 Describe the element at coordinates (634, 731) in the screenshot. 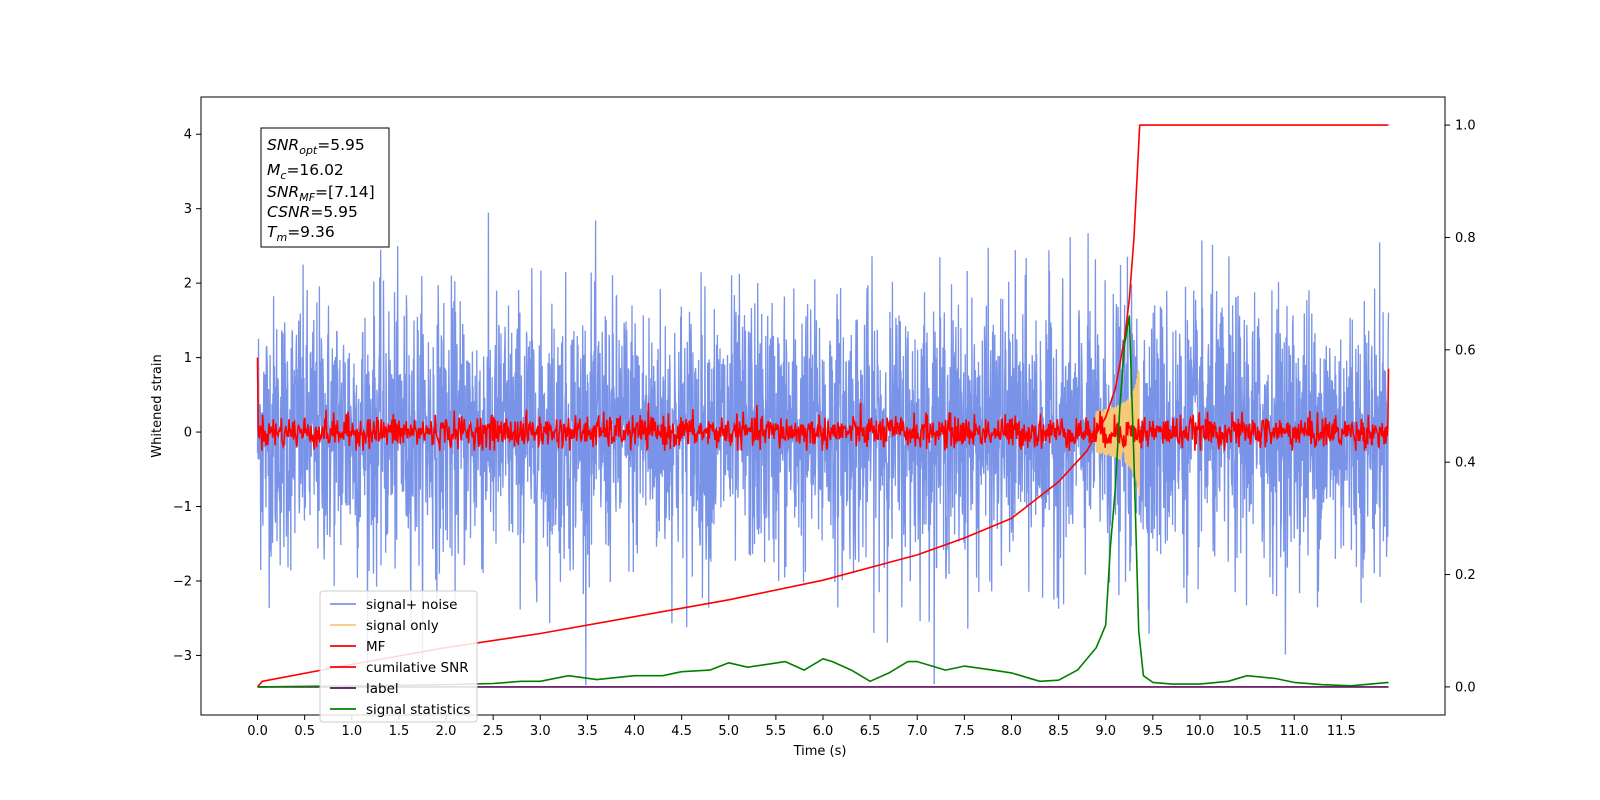

I see `x-tick-label: 4.0` at that location.